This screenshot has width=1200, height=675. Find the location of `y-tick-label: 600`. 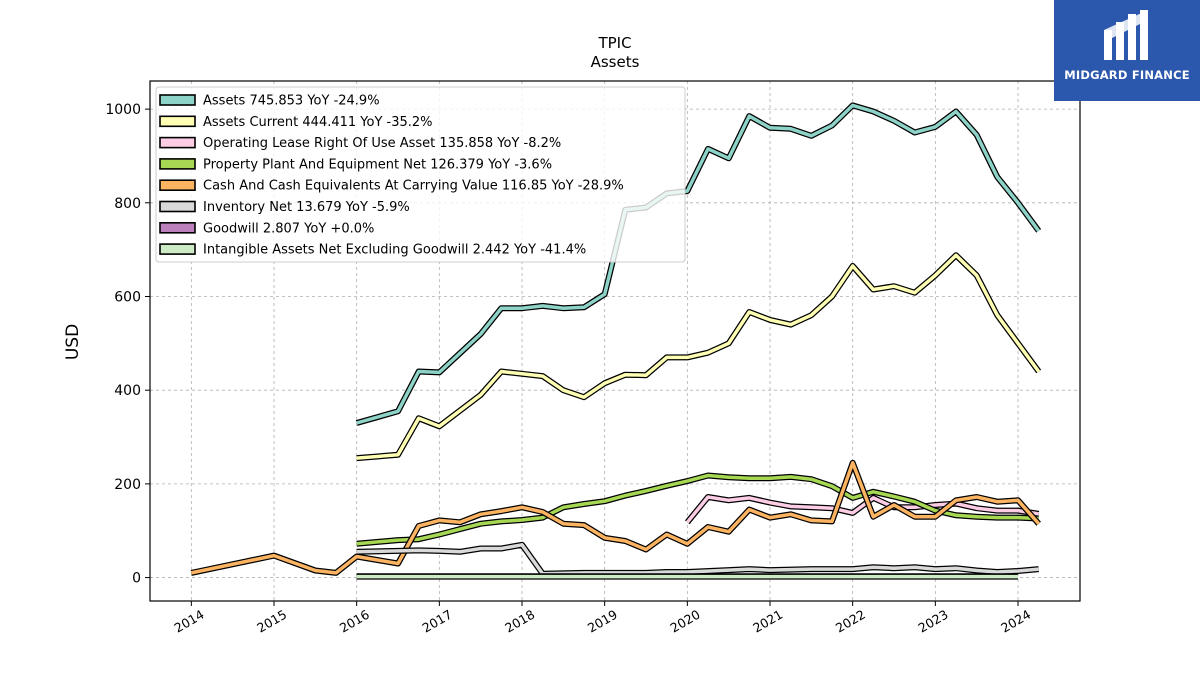

y-tick-label: 600 is located at coordinates (127, 297).